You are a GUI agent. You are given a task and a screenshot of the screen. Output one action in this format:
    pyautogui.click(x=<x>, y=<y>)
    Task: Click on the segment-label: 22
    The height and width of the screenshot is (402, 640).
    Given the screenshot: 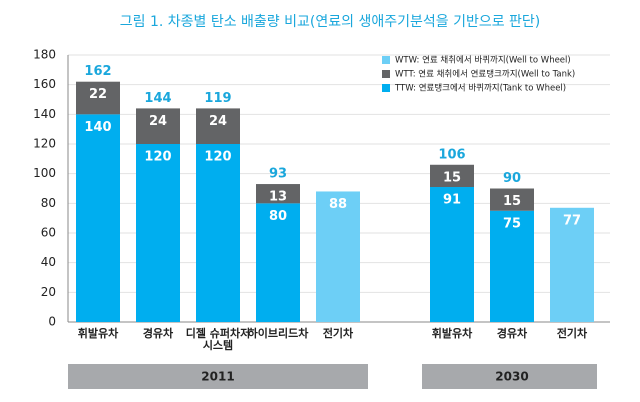 What is the action you would take?
    pyautogui.click(x=98, y=94)
    